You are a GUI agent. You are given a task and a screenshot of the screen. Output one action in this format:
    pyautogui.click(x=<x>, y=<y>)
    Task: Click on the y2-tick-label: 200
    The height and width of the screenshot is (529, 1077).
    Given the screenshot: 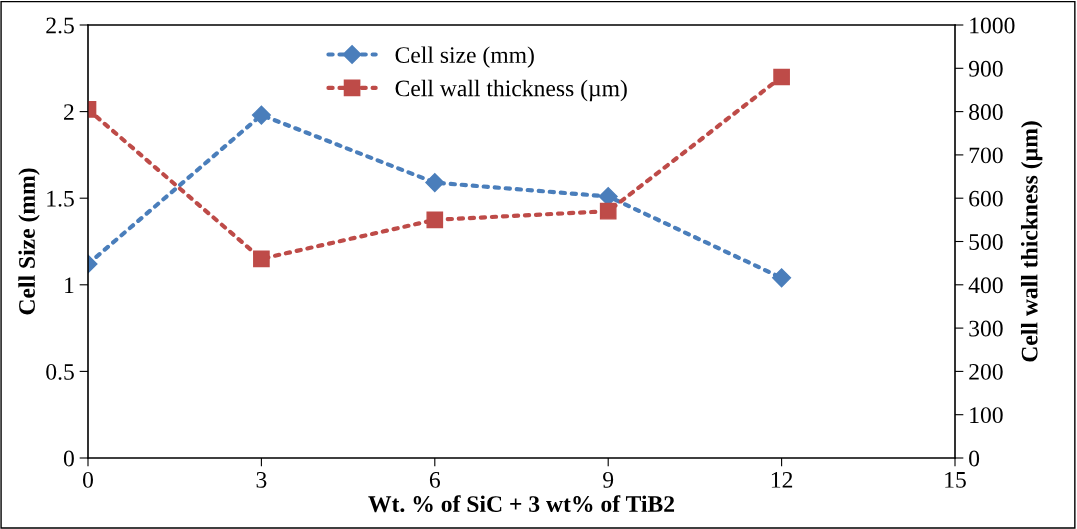 What is the action you would take?
    pyautogui.click(x=986, y=371)
    